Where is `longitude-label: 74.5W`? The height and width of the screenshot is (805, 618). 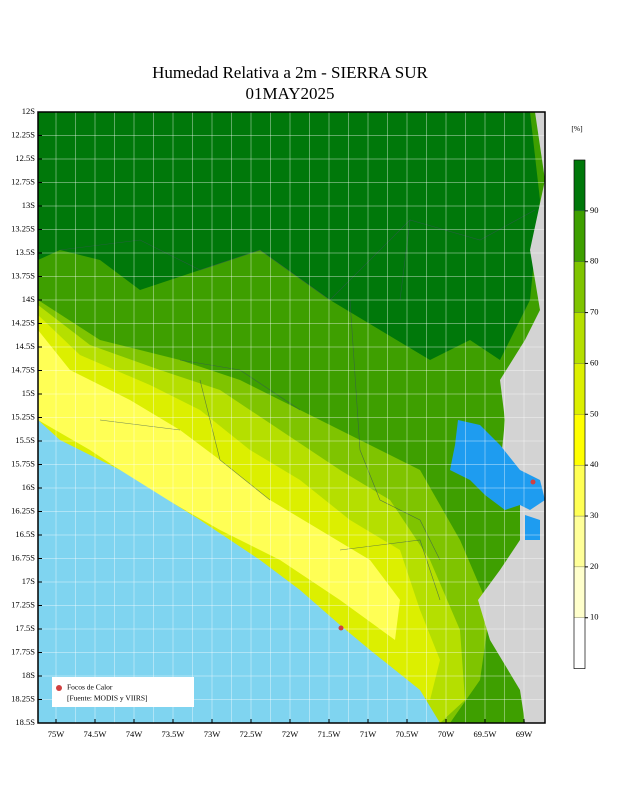 longitude-label: 74.5W is located at coordinates (95, 734).